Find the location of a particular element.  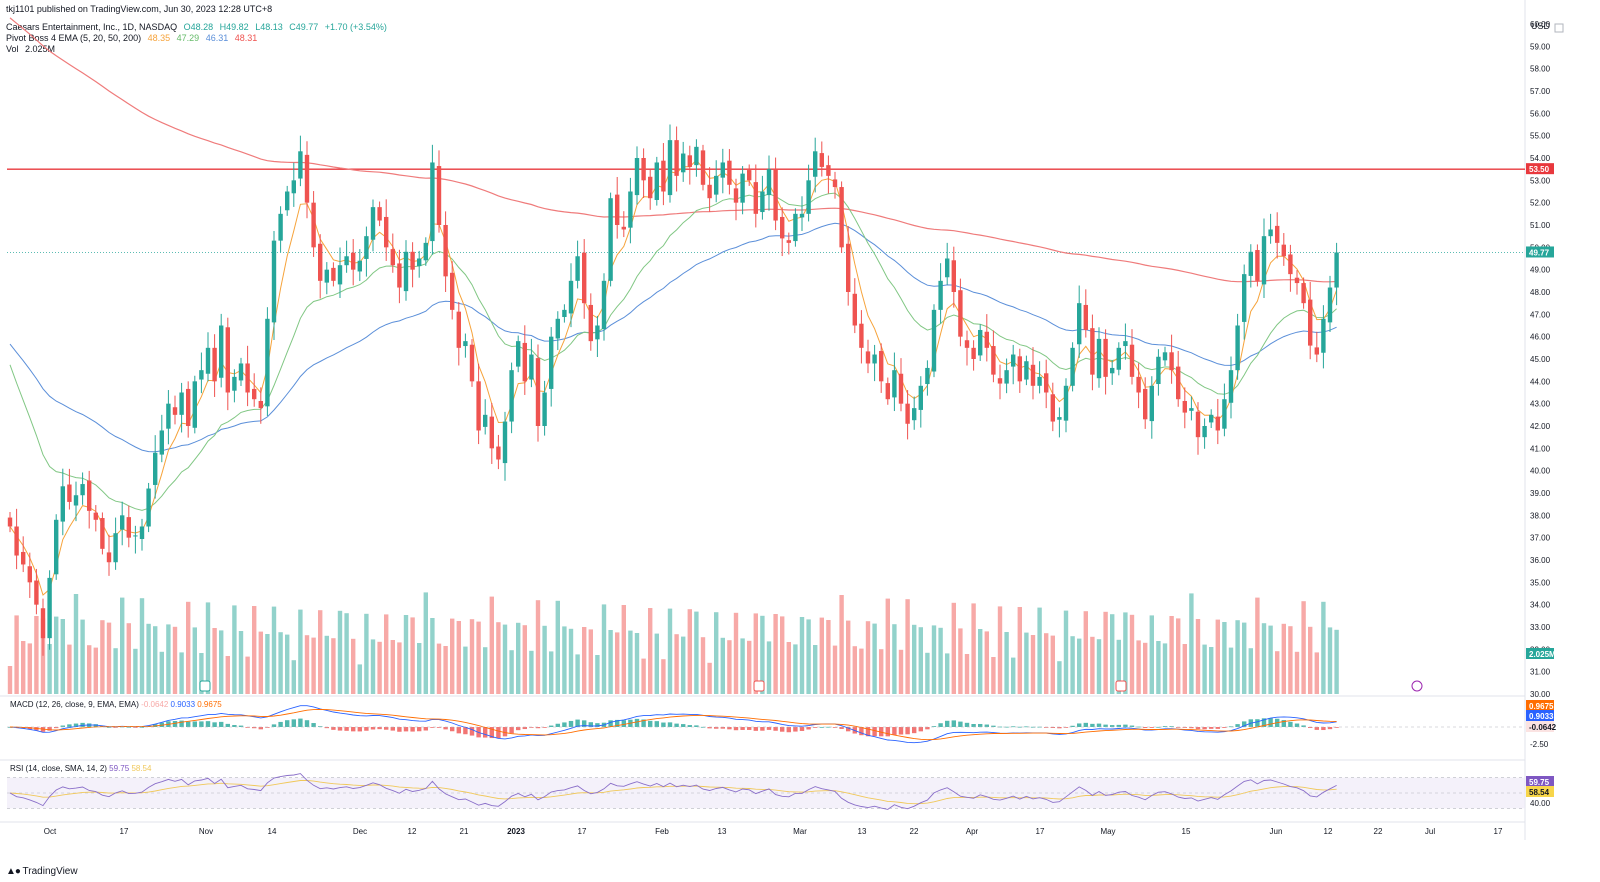

x-tick-label: Dec is located at coordinates (360, 831).